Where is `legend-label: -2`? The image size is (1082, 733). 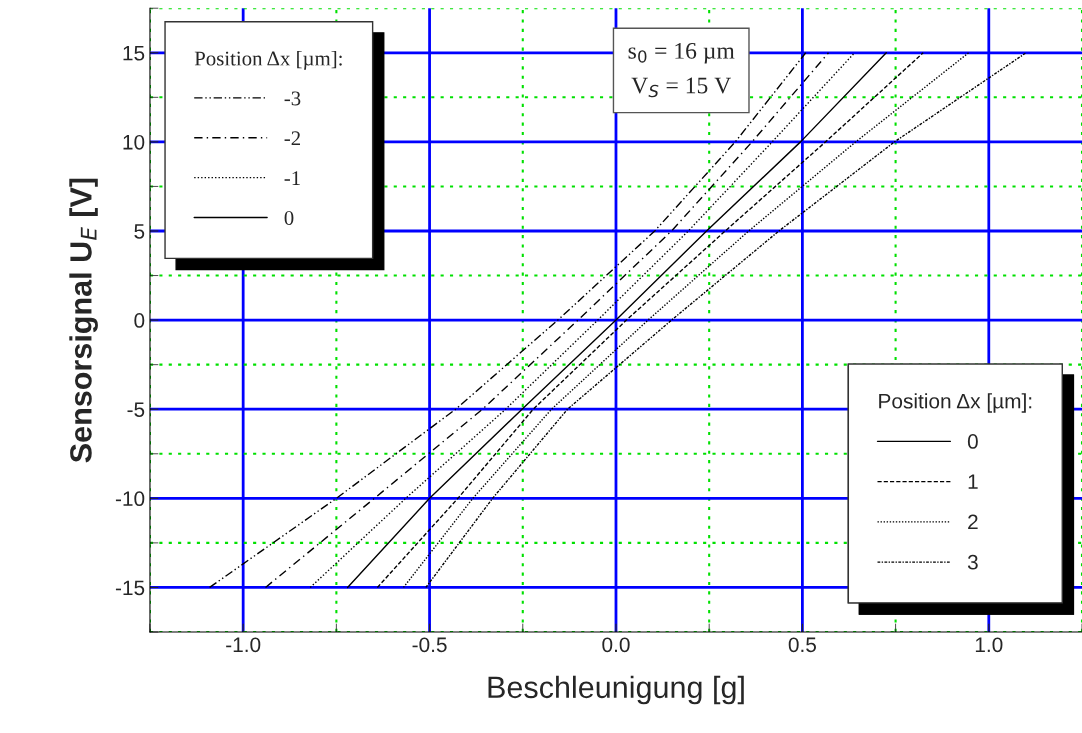 legend-label: -2 is located at coordinates (292, 138).